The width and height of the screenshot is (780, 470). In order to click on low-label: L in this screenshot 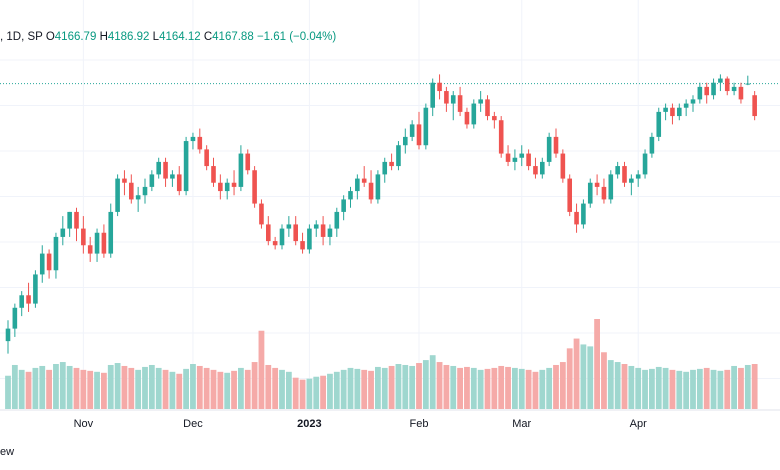, I will do `click(156, 37)`.